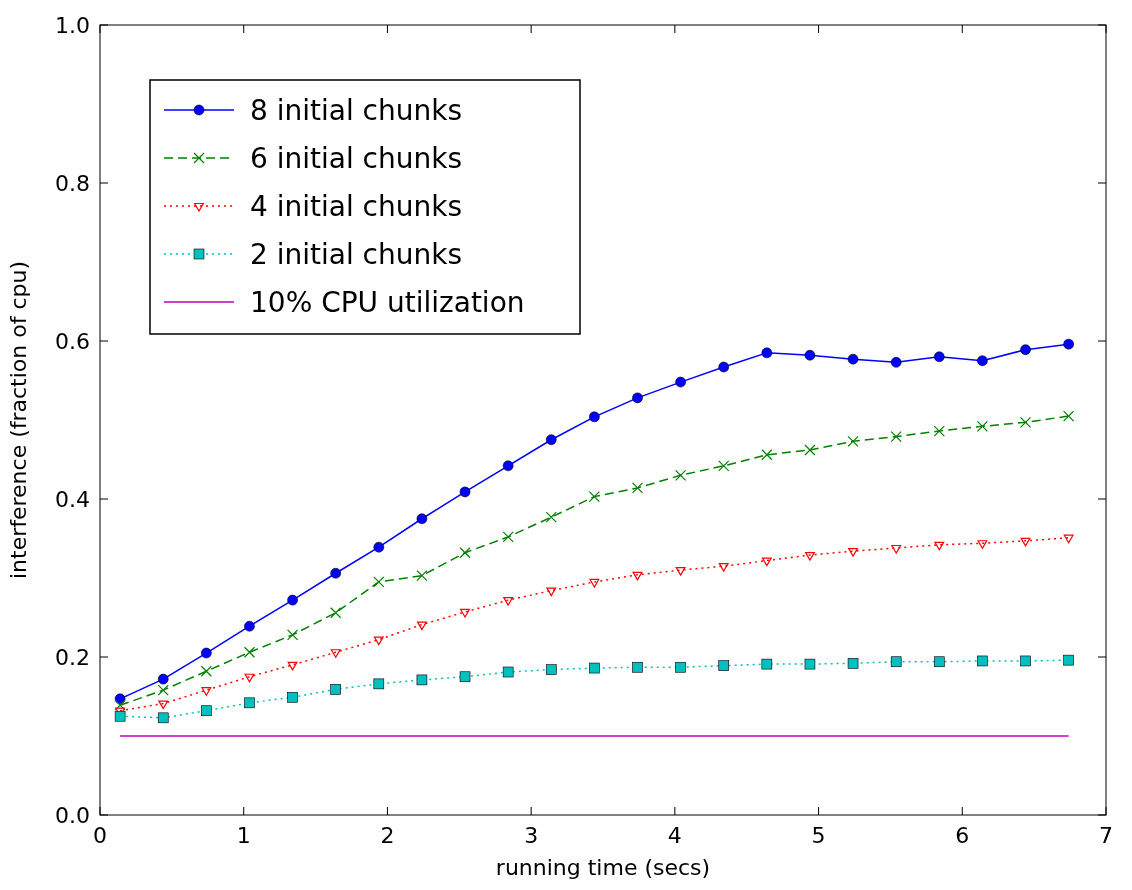 This screenshot has width=1132, height=890. I want to click on x-axis-title: running time (secs), so click(603, 867).